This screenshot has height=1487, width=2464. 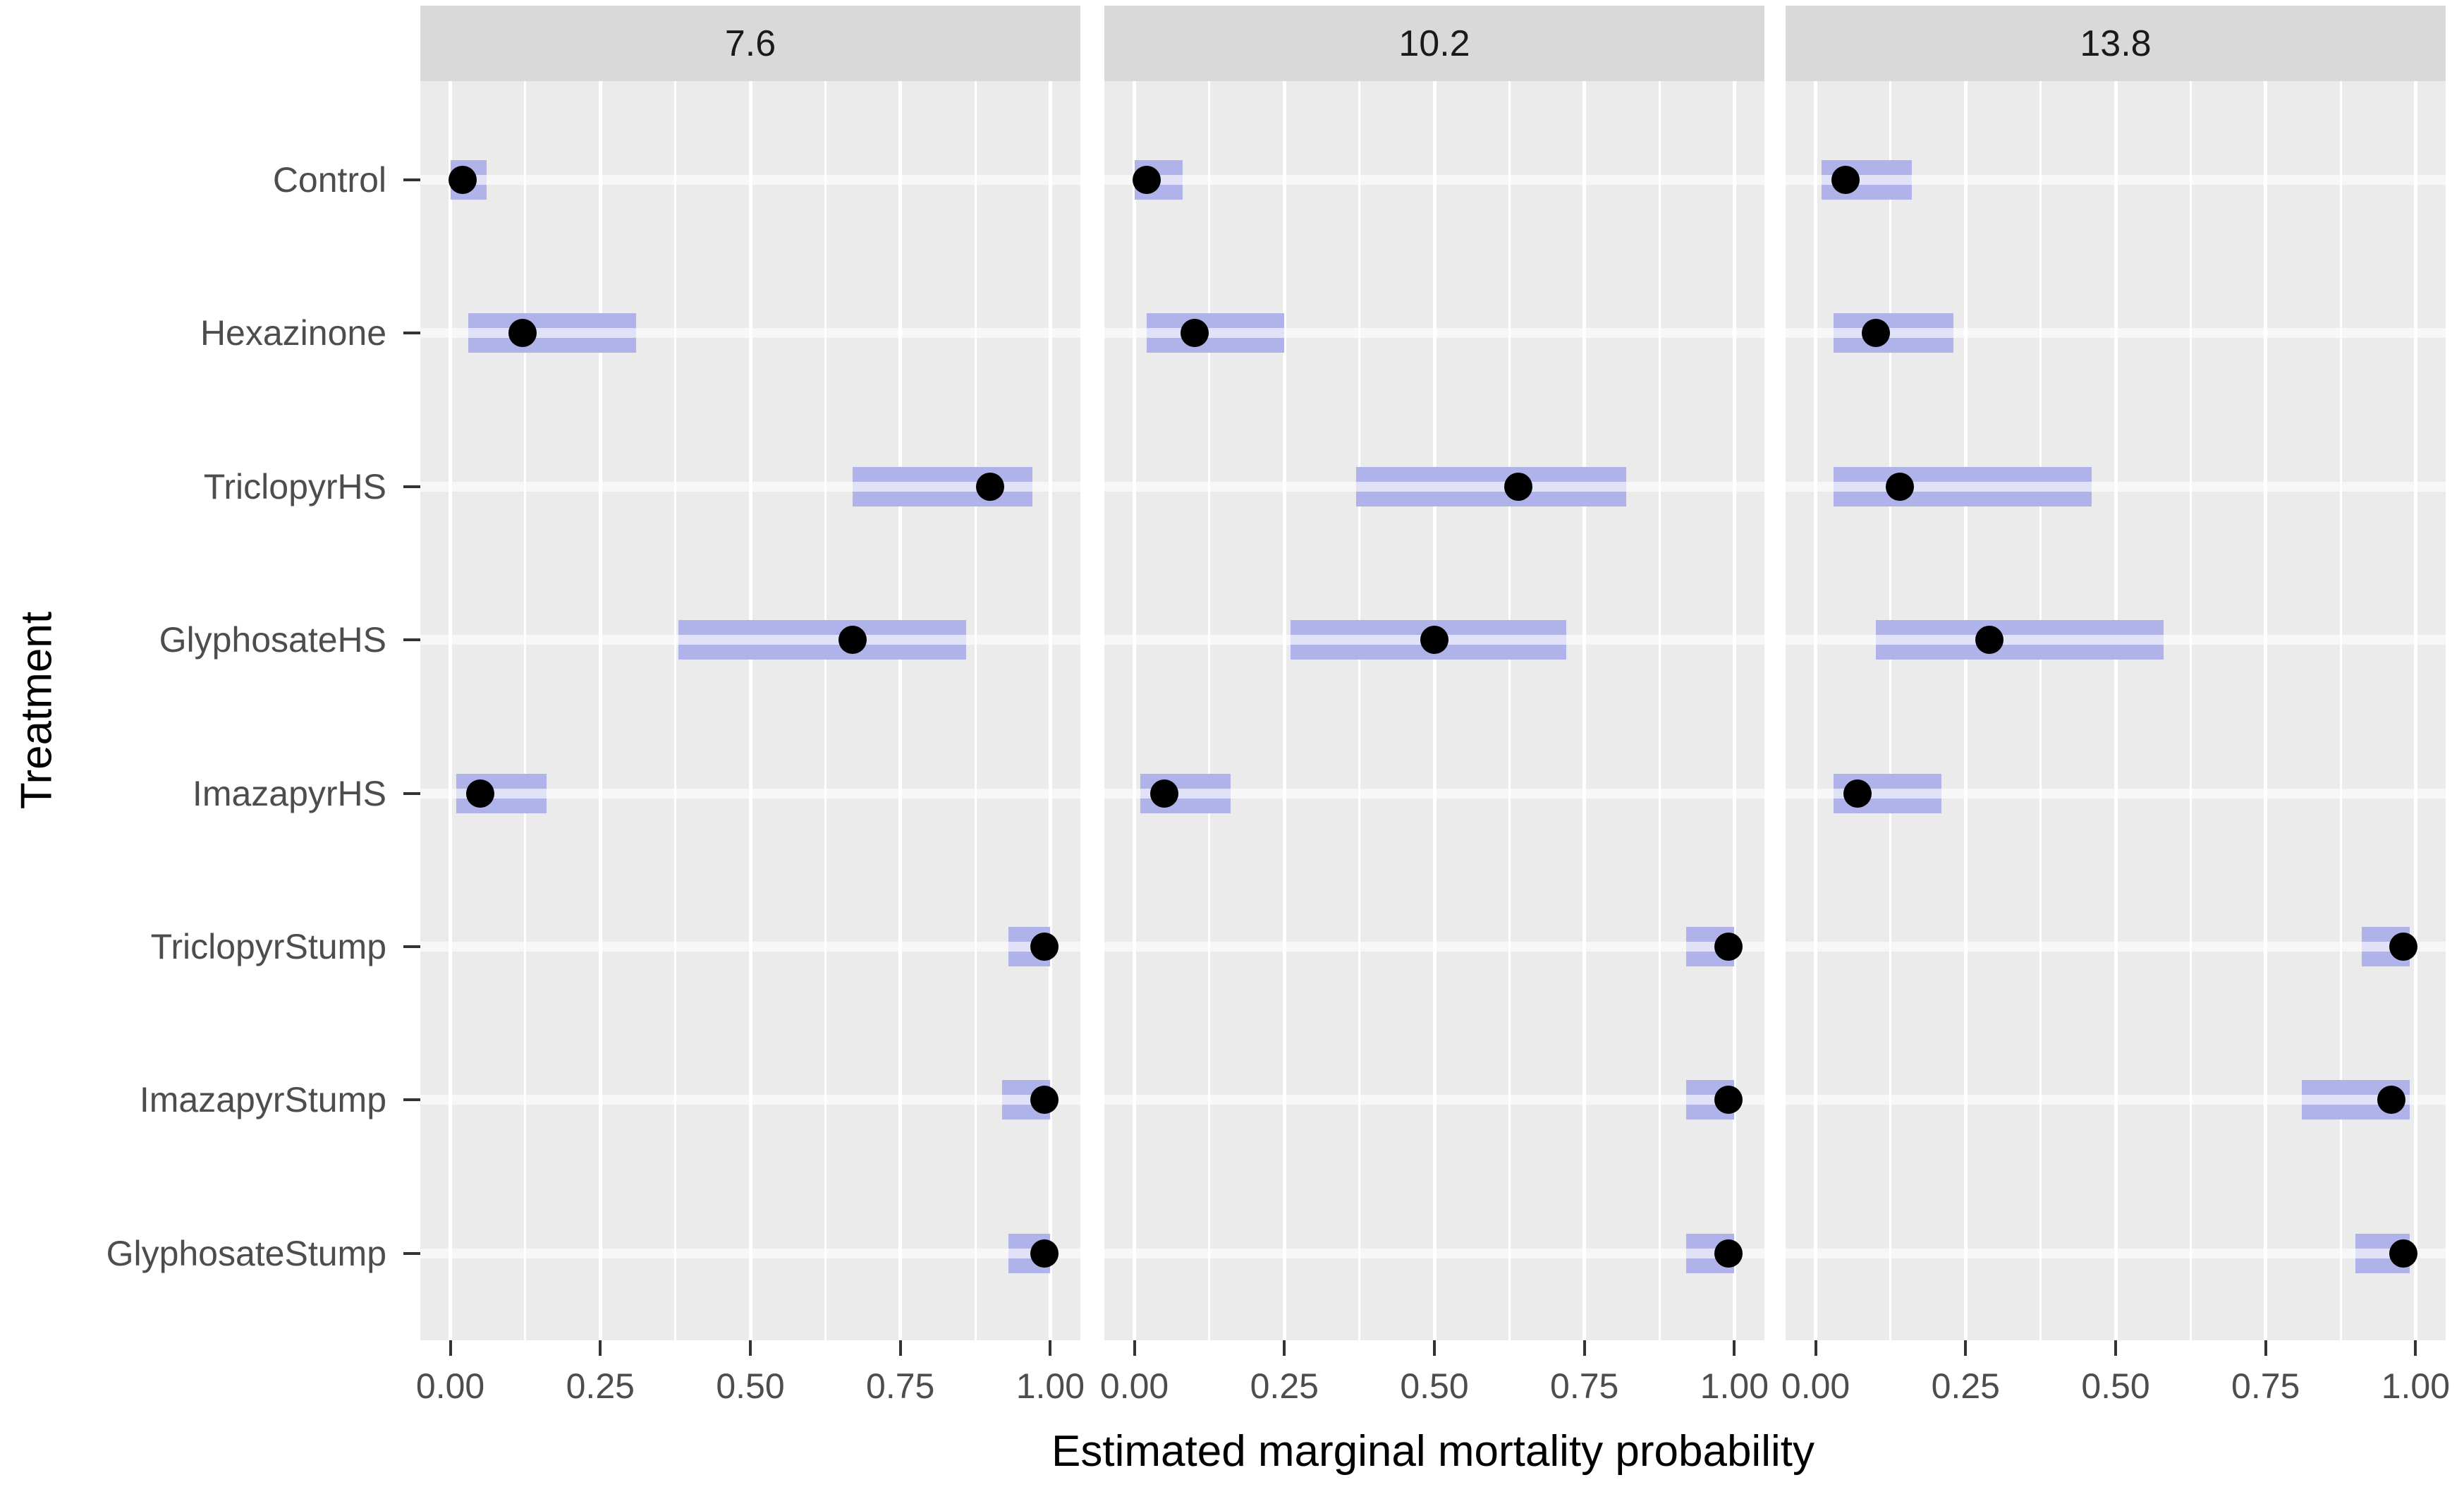 I want to click on facet-strip: 7.6, so click(x=750, y=43).